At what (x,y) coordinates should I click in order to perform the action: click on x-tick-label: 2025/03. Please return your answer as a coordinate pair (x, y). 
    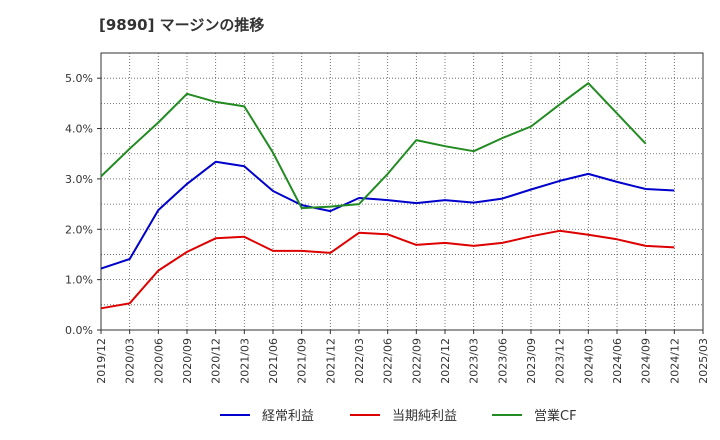
    Looking at the image, I should click on (703, 361).